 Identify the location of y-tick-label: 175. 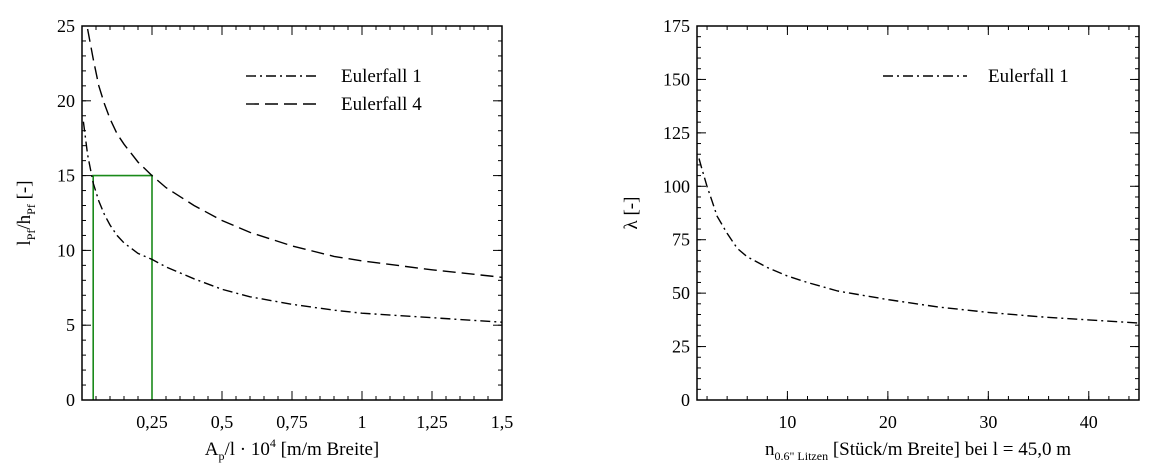
(676, 26).